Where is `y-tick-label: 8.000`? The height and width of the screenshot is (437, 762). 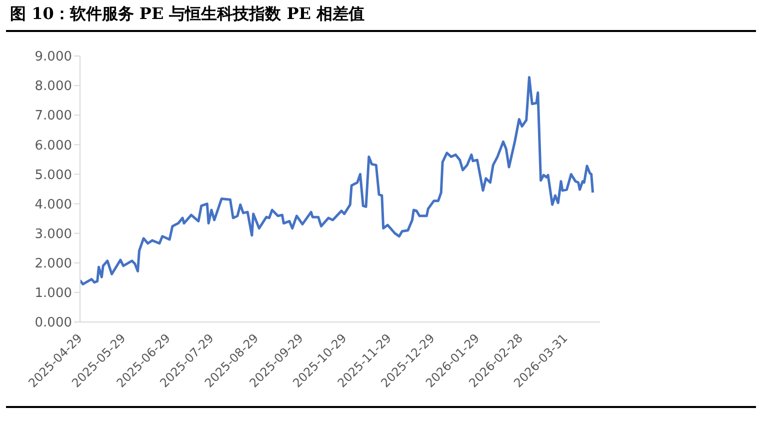
y-tick-label: 8.000 is located at coordinates (53, 86).